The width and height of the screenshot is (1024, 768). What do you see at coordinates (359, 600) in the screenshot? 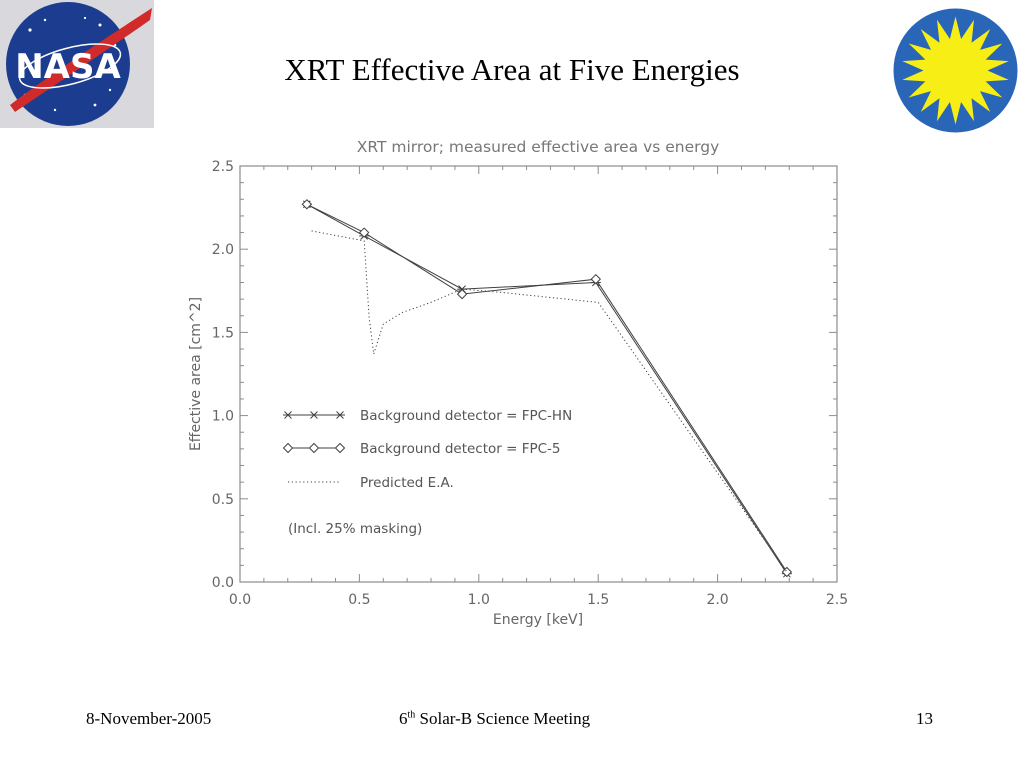
I see `x-tick-label: 0.5` at bounding box center [359, 600].